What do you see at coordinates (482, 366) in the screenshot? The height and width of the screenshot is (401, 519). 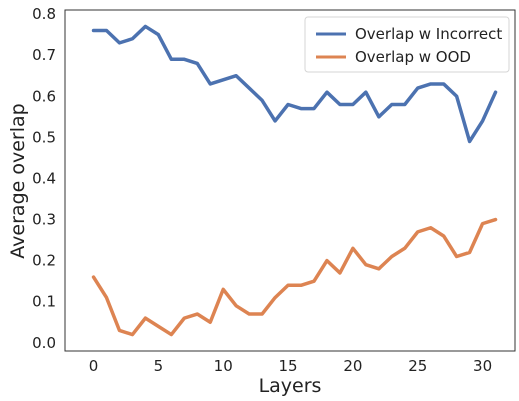 I see `x-tick-label: 30` at bounding box center [482, 366].